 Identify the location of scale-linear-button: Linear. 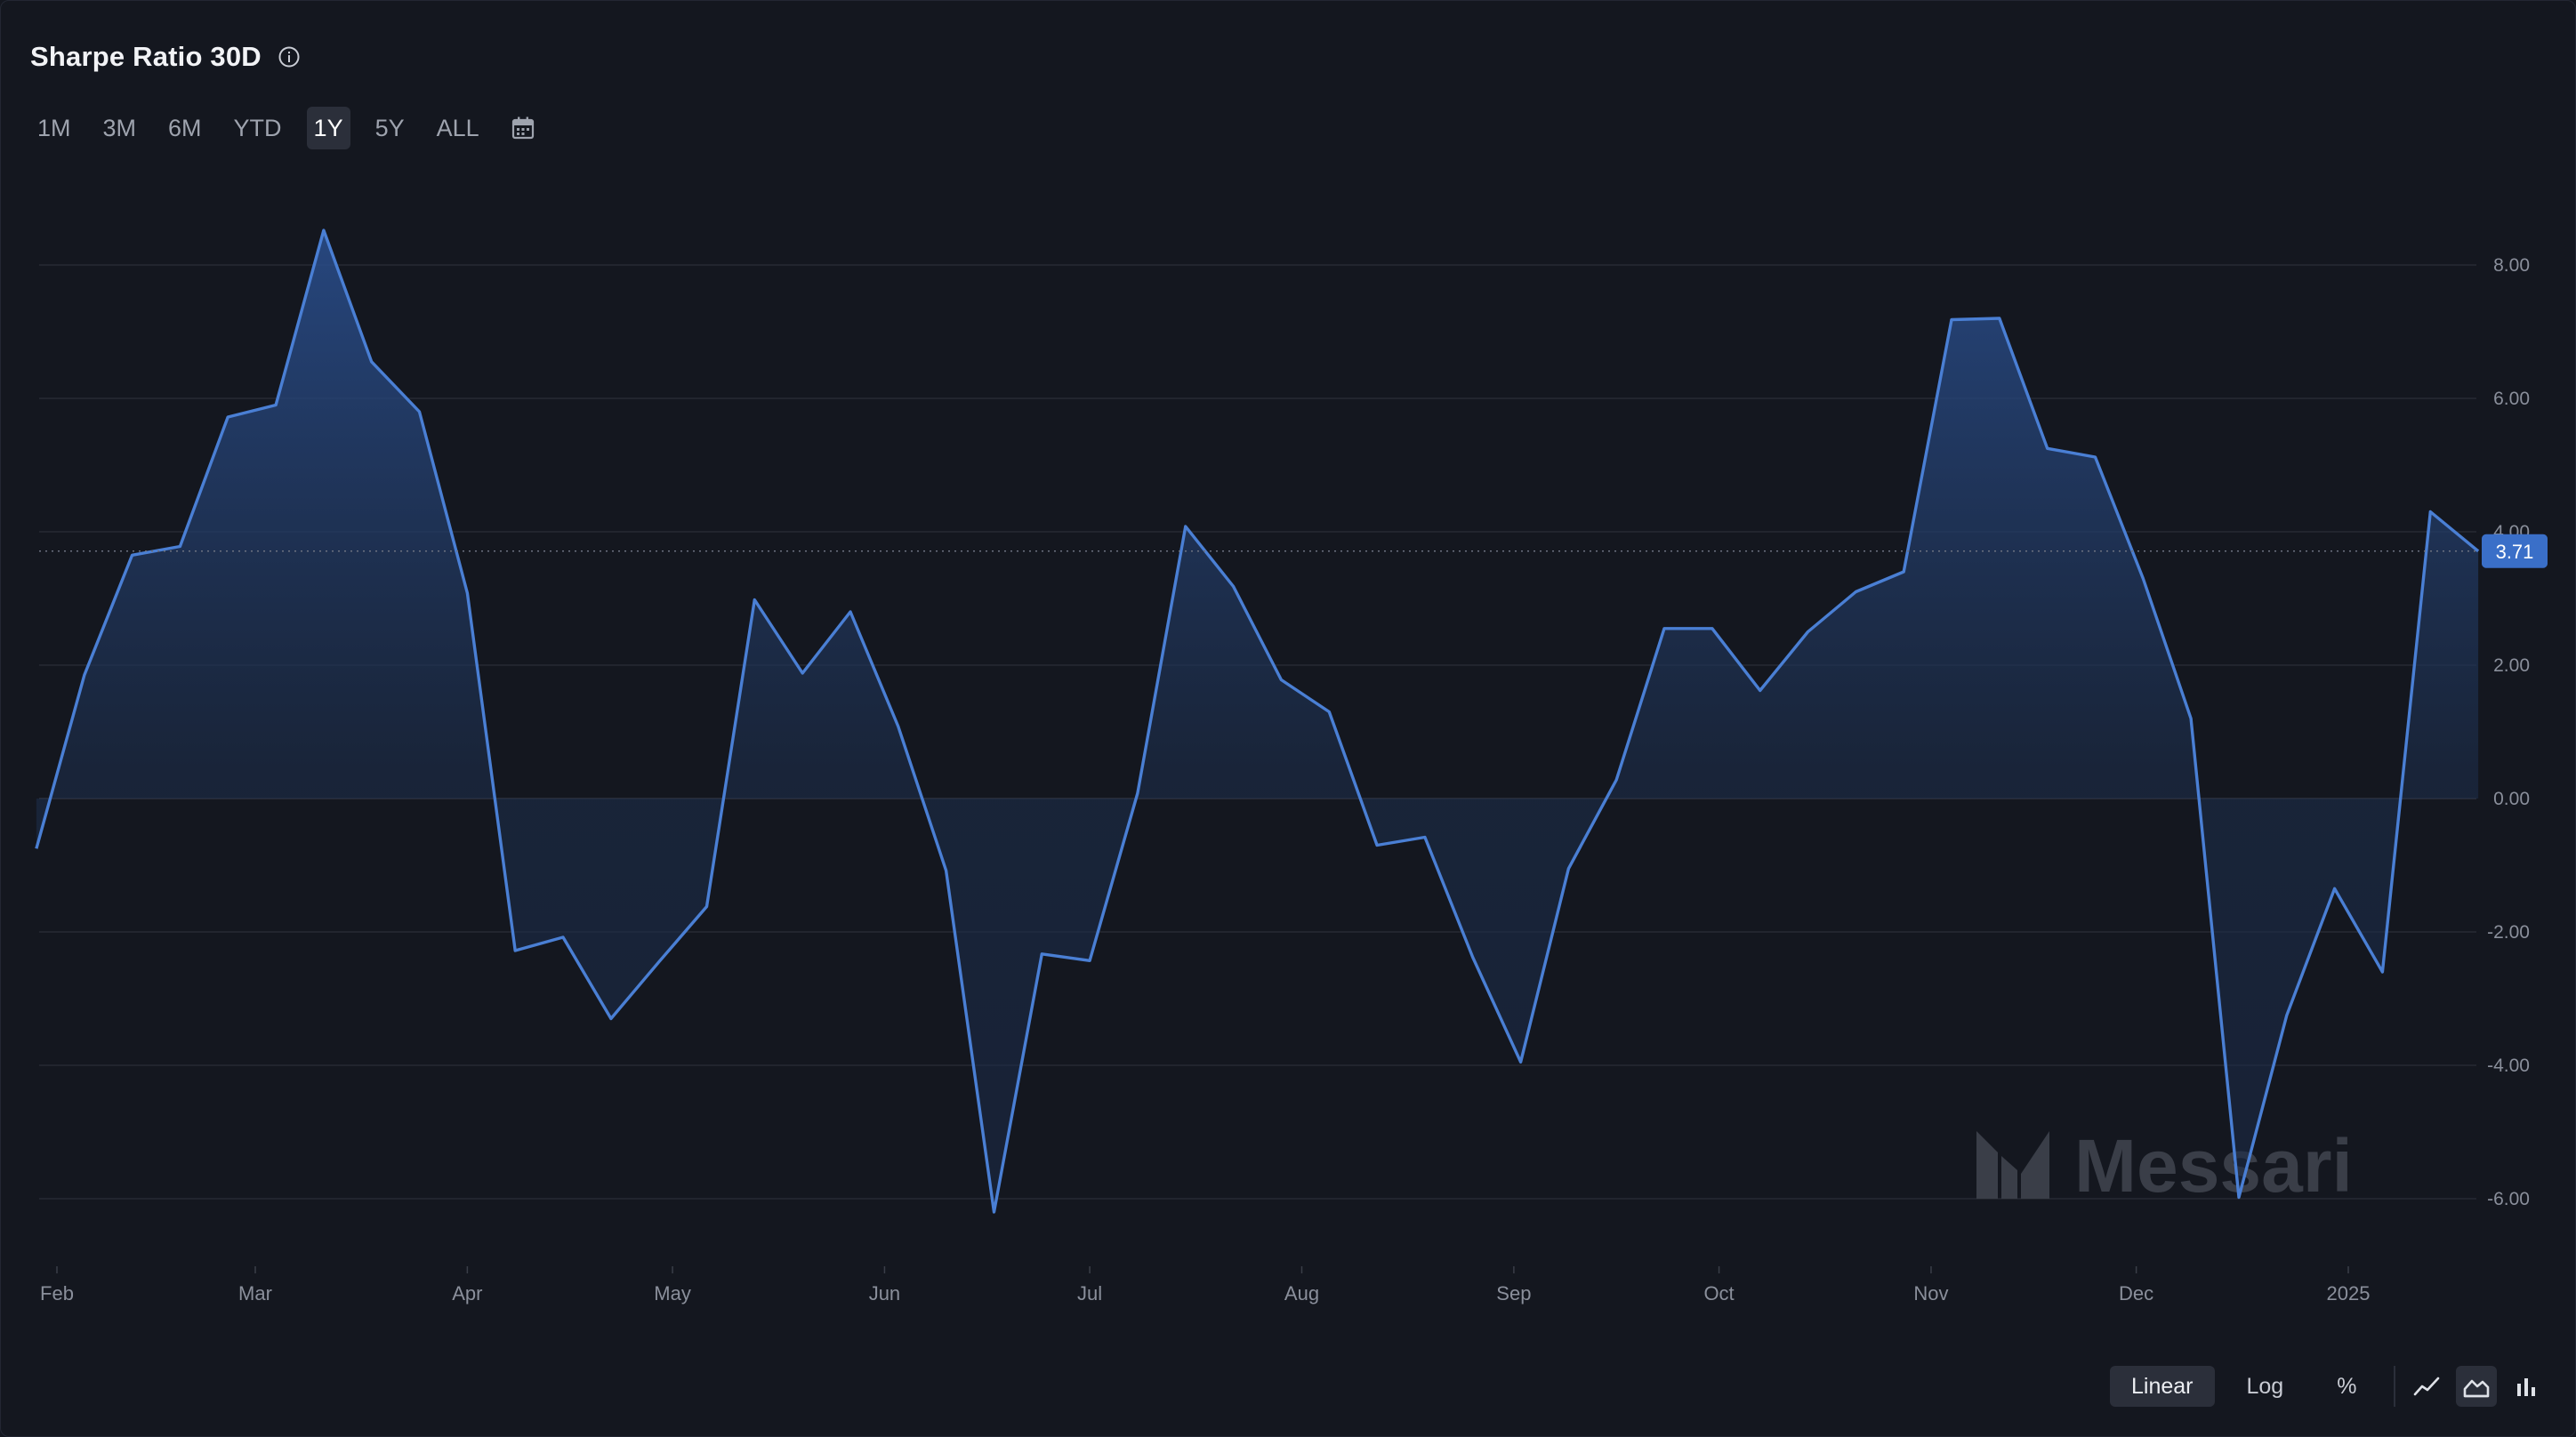
(2162, 1386).